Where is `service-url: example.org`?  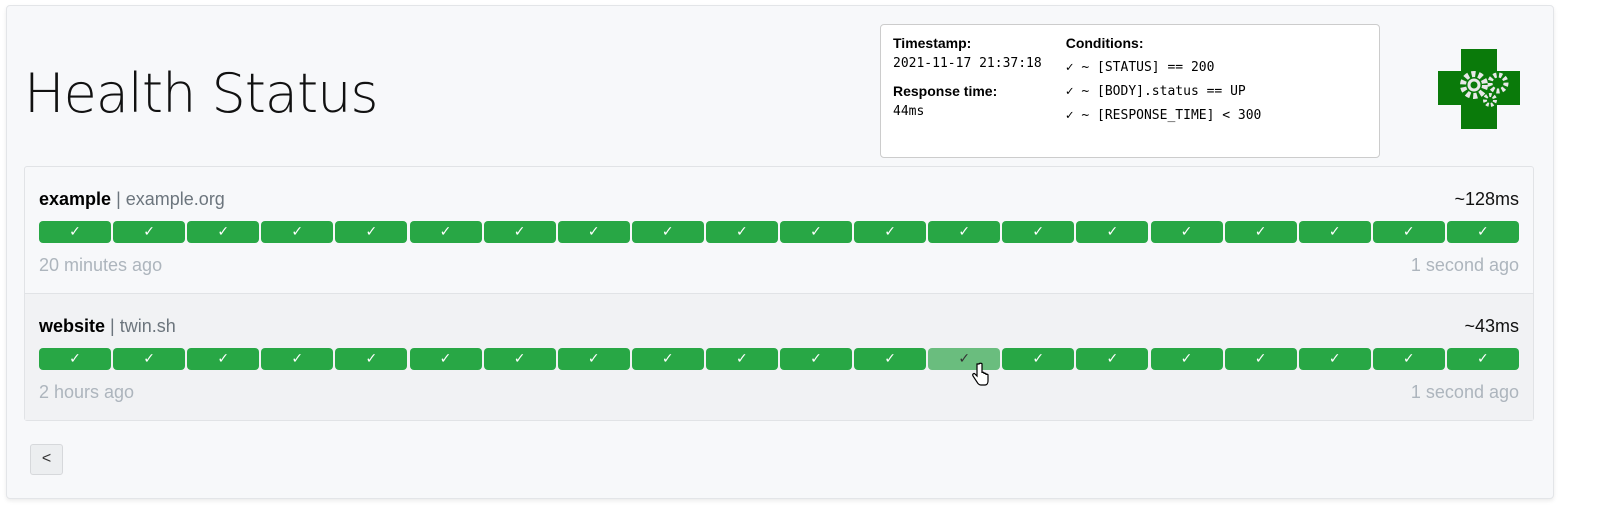 service-url: example.org is located at coordinates (175, 199).